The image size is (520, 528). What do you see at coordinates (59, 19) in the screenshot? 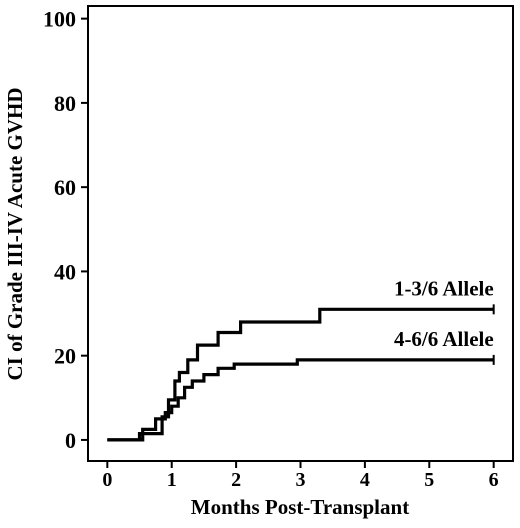
I see `y-tick-label: 100` at bounding box center [59, 19].